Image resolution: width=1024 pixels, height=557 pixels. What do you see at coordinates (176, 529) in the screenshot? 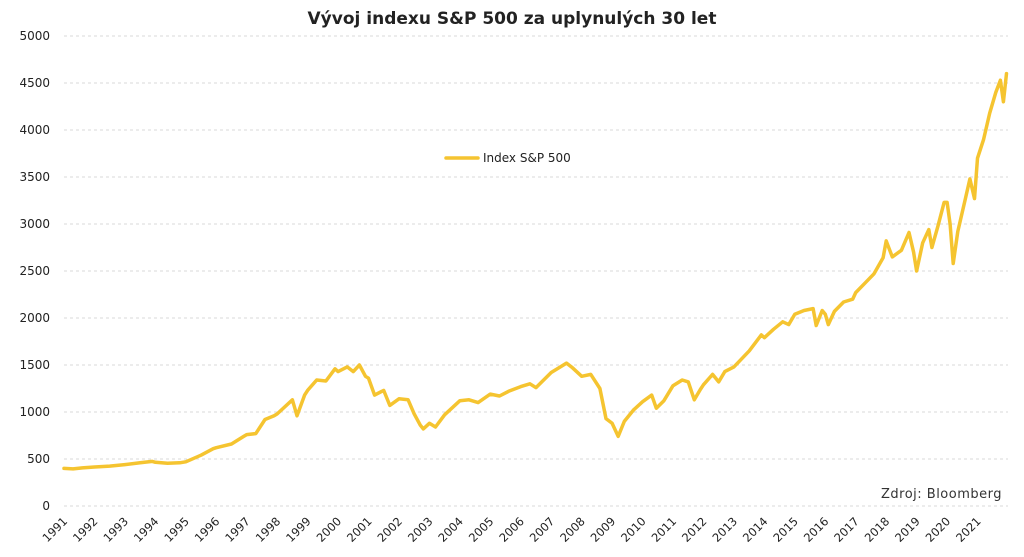
I see `x-tick-label: 1995` at bounding box center [176, 529].